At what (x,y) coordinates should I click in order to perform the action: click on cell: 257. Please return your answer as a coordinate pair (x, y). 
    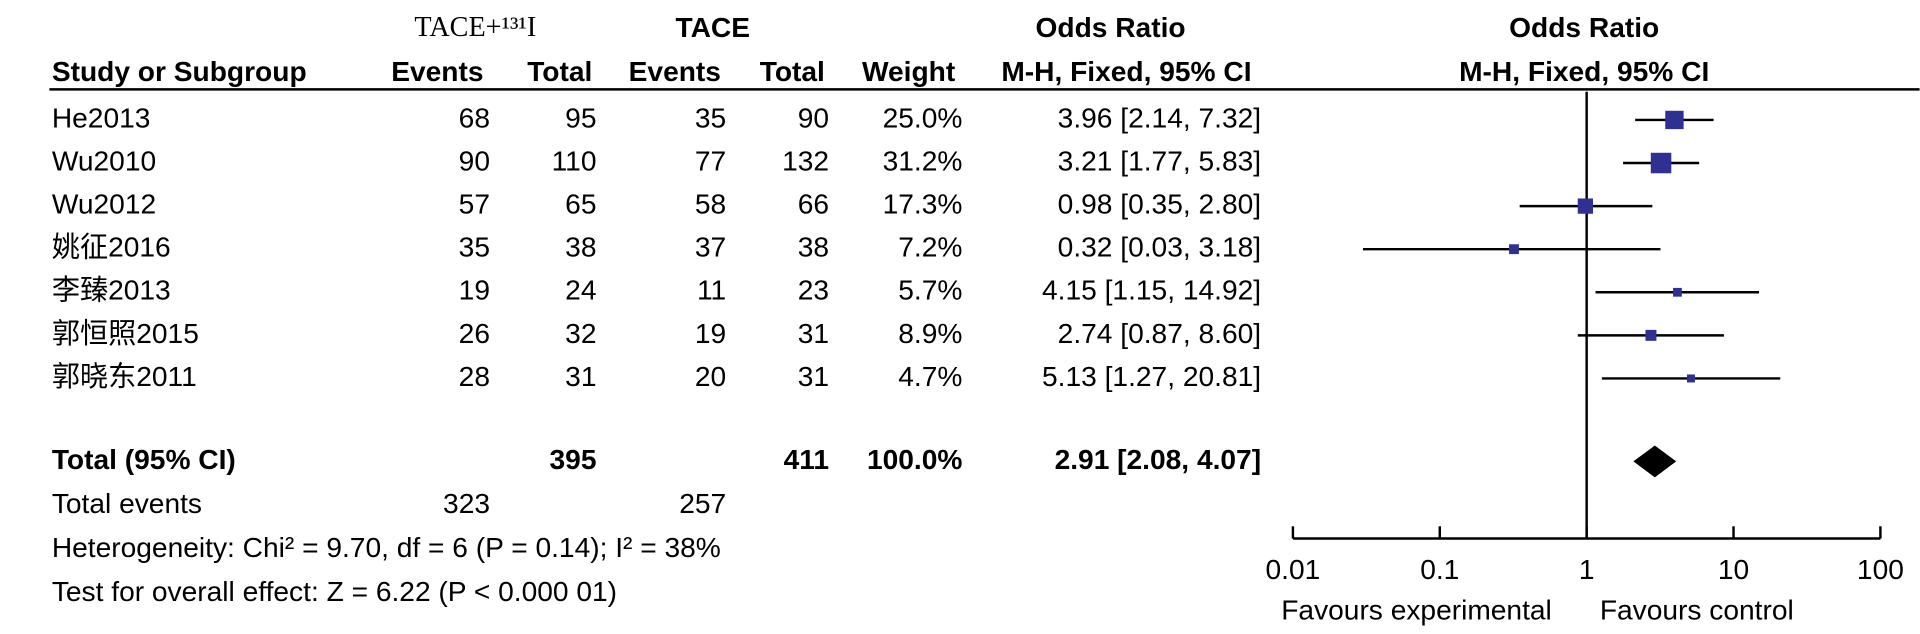
    Looking at the image, I should click on (702, 503).